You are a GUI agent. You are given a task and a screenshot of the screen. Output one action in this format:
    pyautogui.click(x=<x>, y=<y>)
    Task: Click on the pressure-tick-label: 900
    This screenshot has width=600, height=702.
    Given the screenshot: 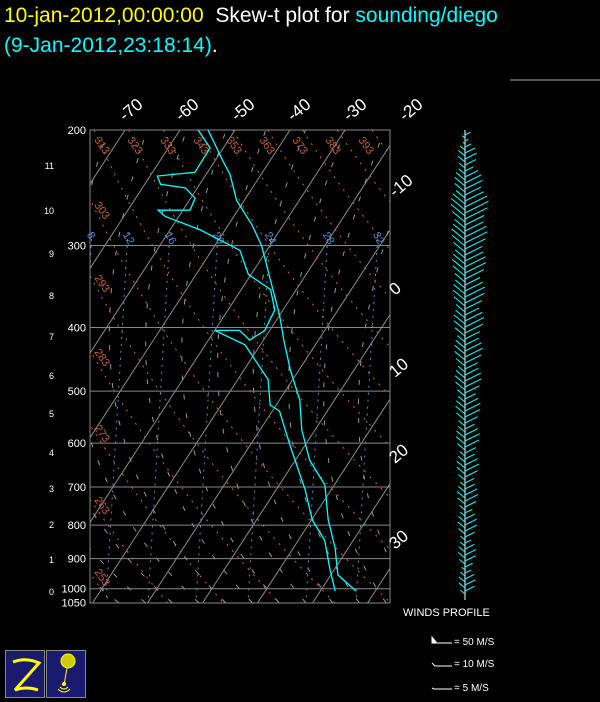 What is the action you would take?
    pyautogui.click(x=77, y=560)
    